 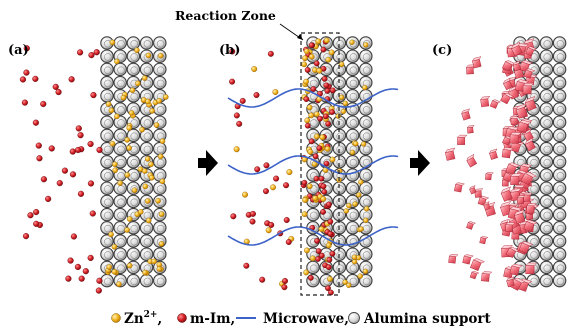 What do you see at coordinates (116, 318) in the screenshot?
I see `zn-ion-icon` at bounding box center [116, 318].